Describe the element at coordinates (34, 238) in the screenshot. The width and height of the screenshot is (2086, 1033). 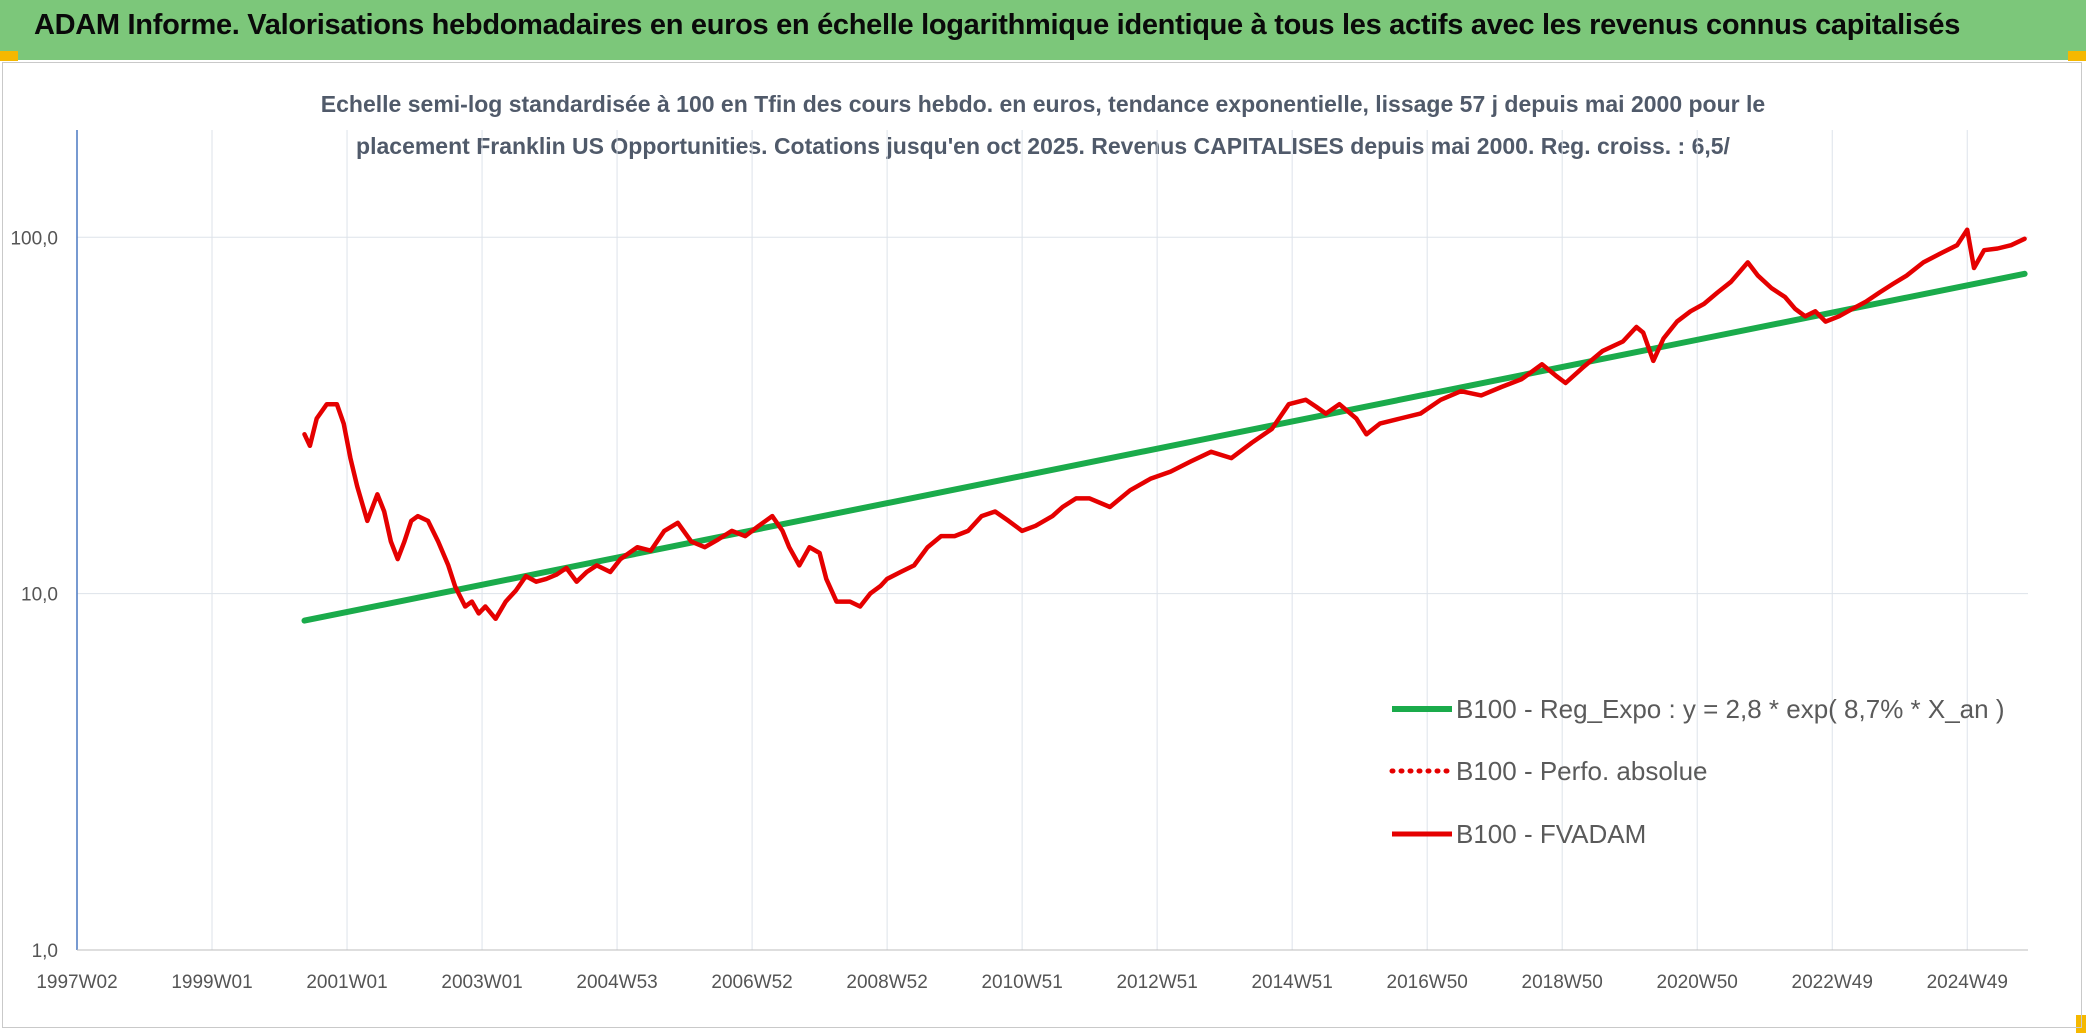
I see `y-tick-label: 100,0` at that location.